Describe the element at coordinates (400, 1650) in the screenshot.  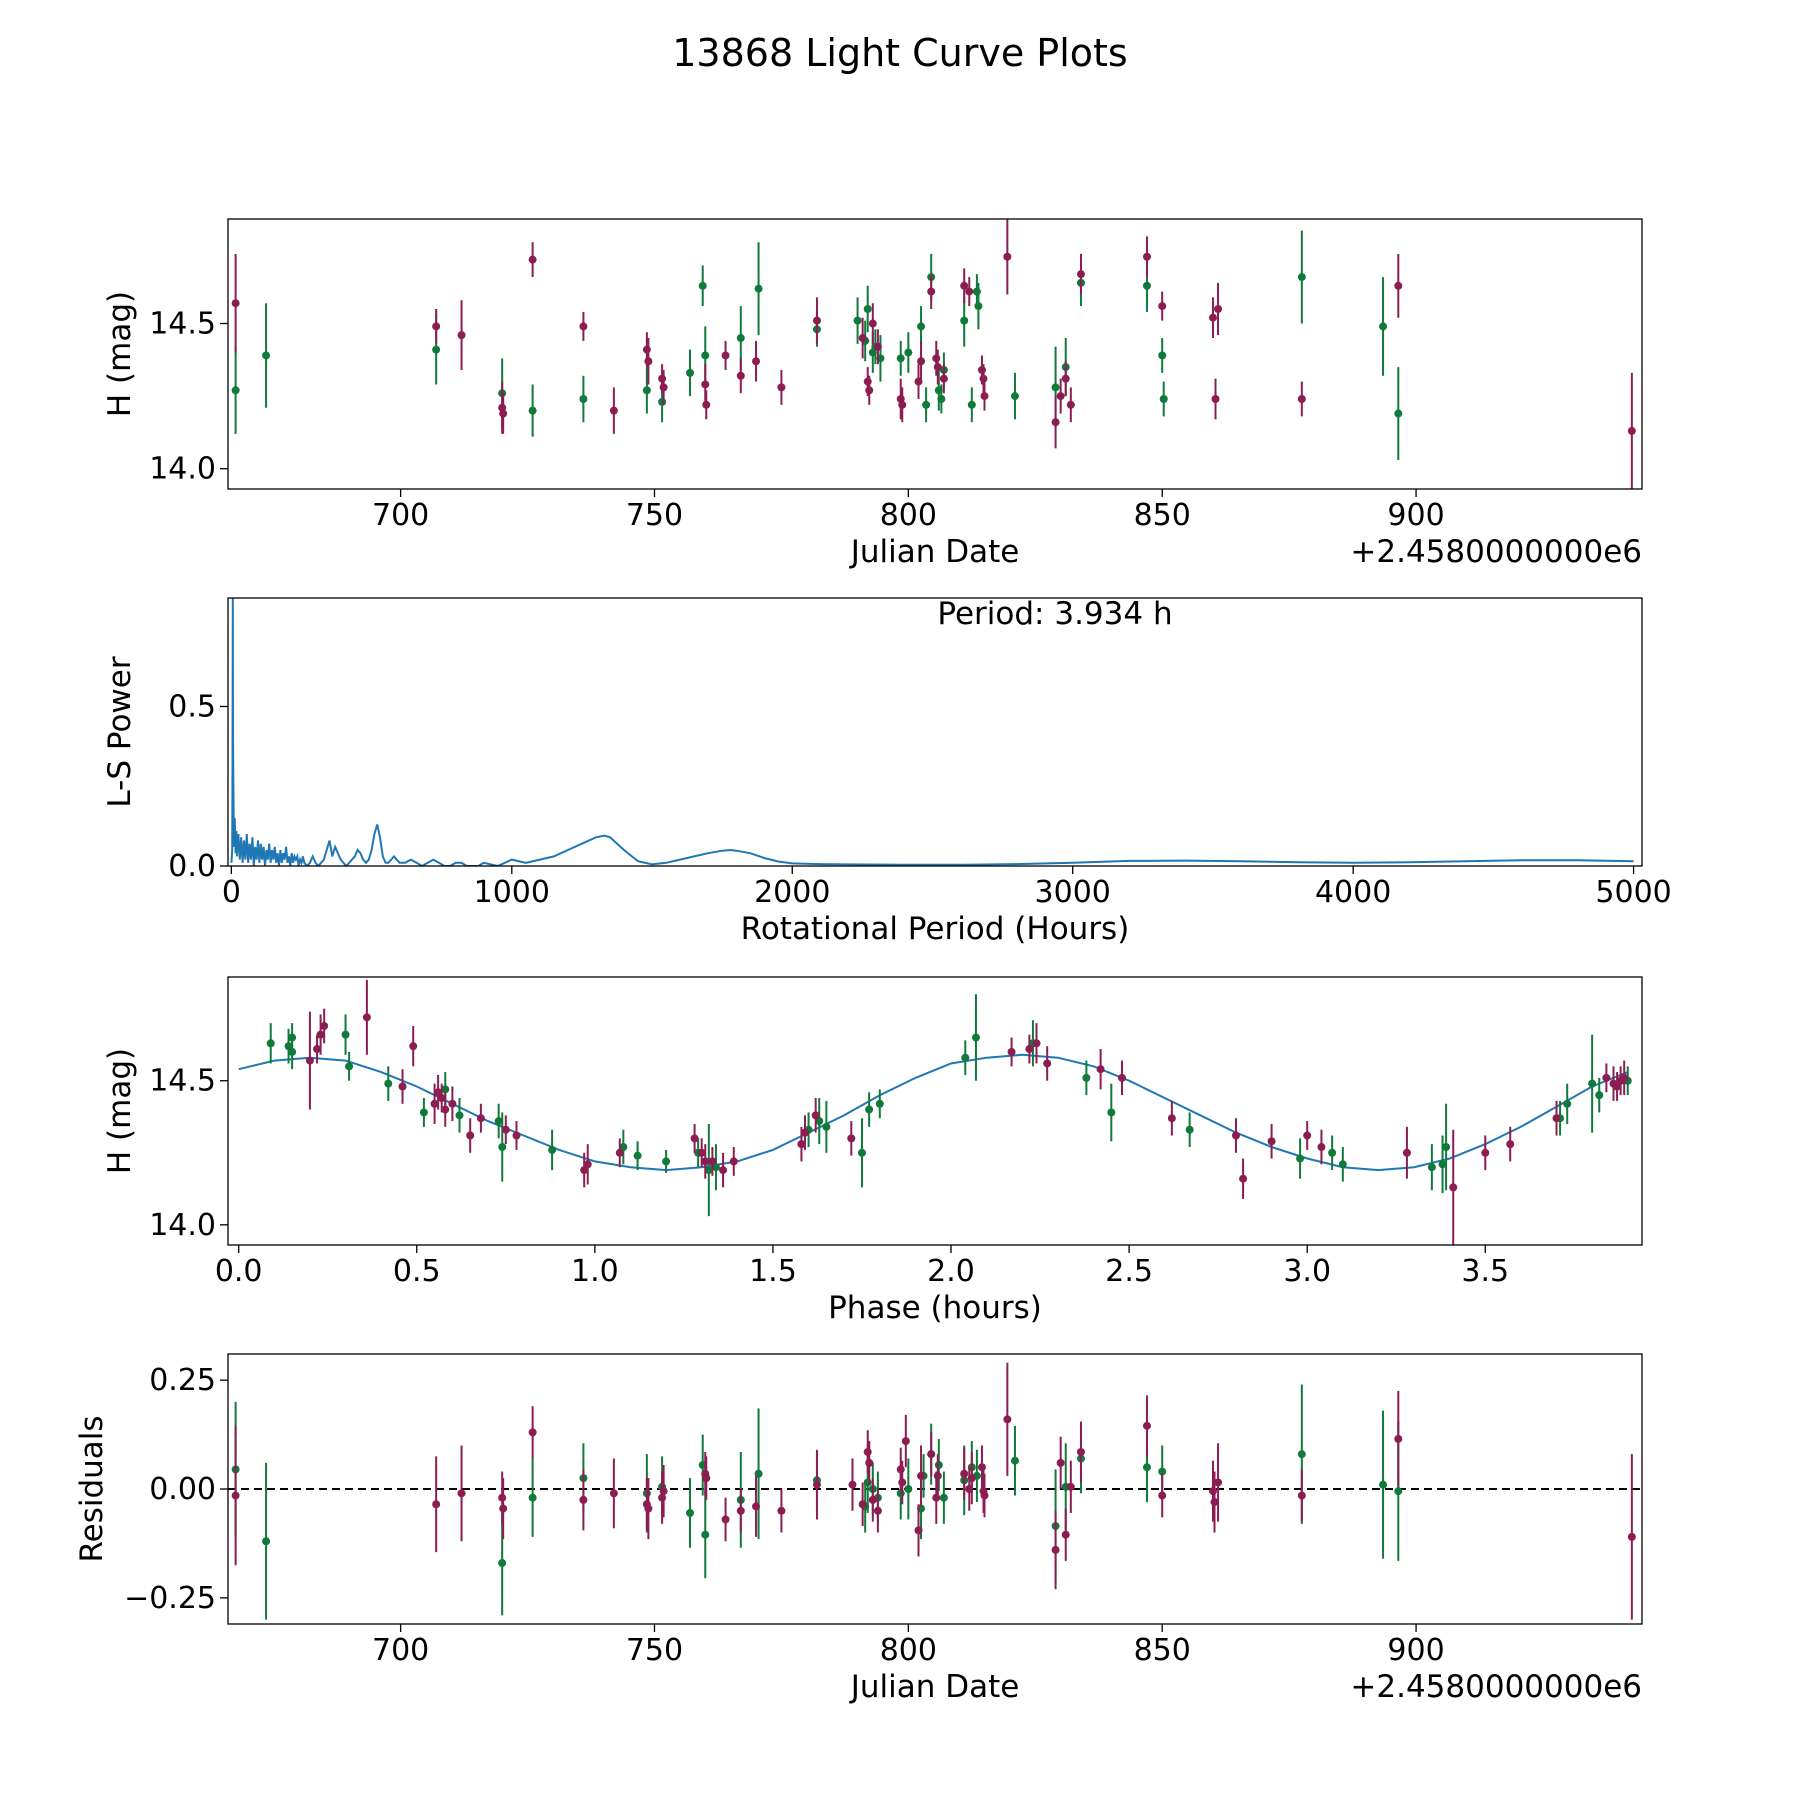
I see `residuals-x-tick-label: 700` at that location.